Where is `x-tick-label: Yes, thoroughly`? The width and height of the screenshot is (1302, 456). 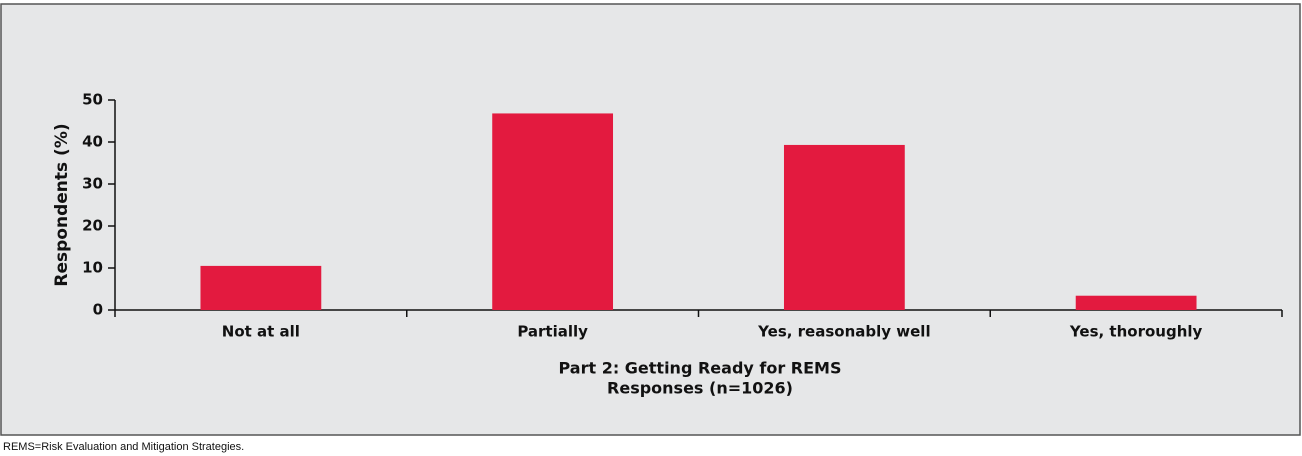 x-tick-label: Yes, thoroughly is located at coordinates (1136, 332).